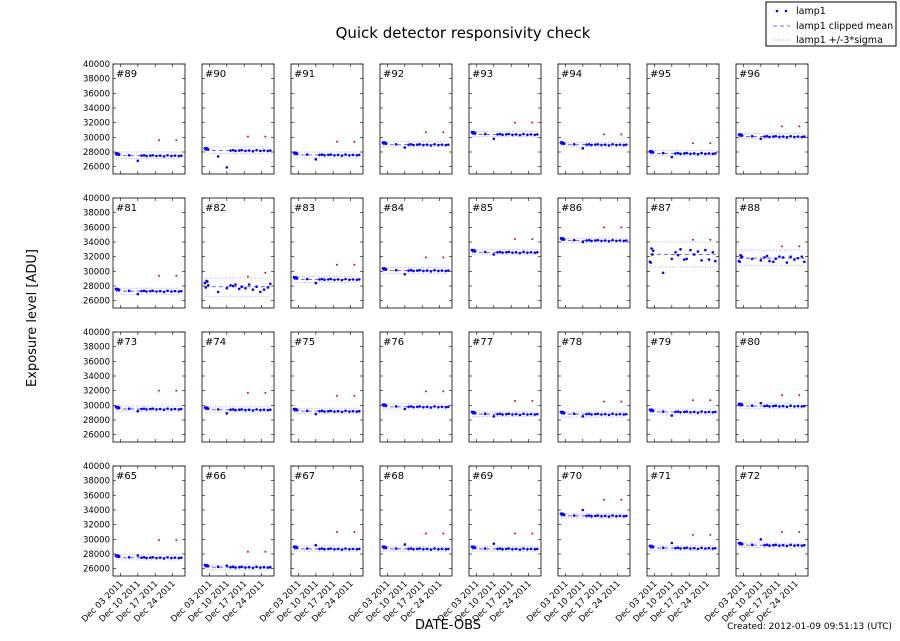 Image resolution: width=900 pixels, height=641 pixels. I want to click on panel-label: #87, so click(660, 208).